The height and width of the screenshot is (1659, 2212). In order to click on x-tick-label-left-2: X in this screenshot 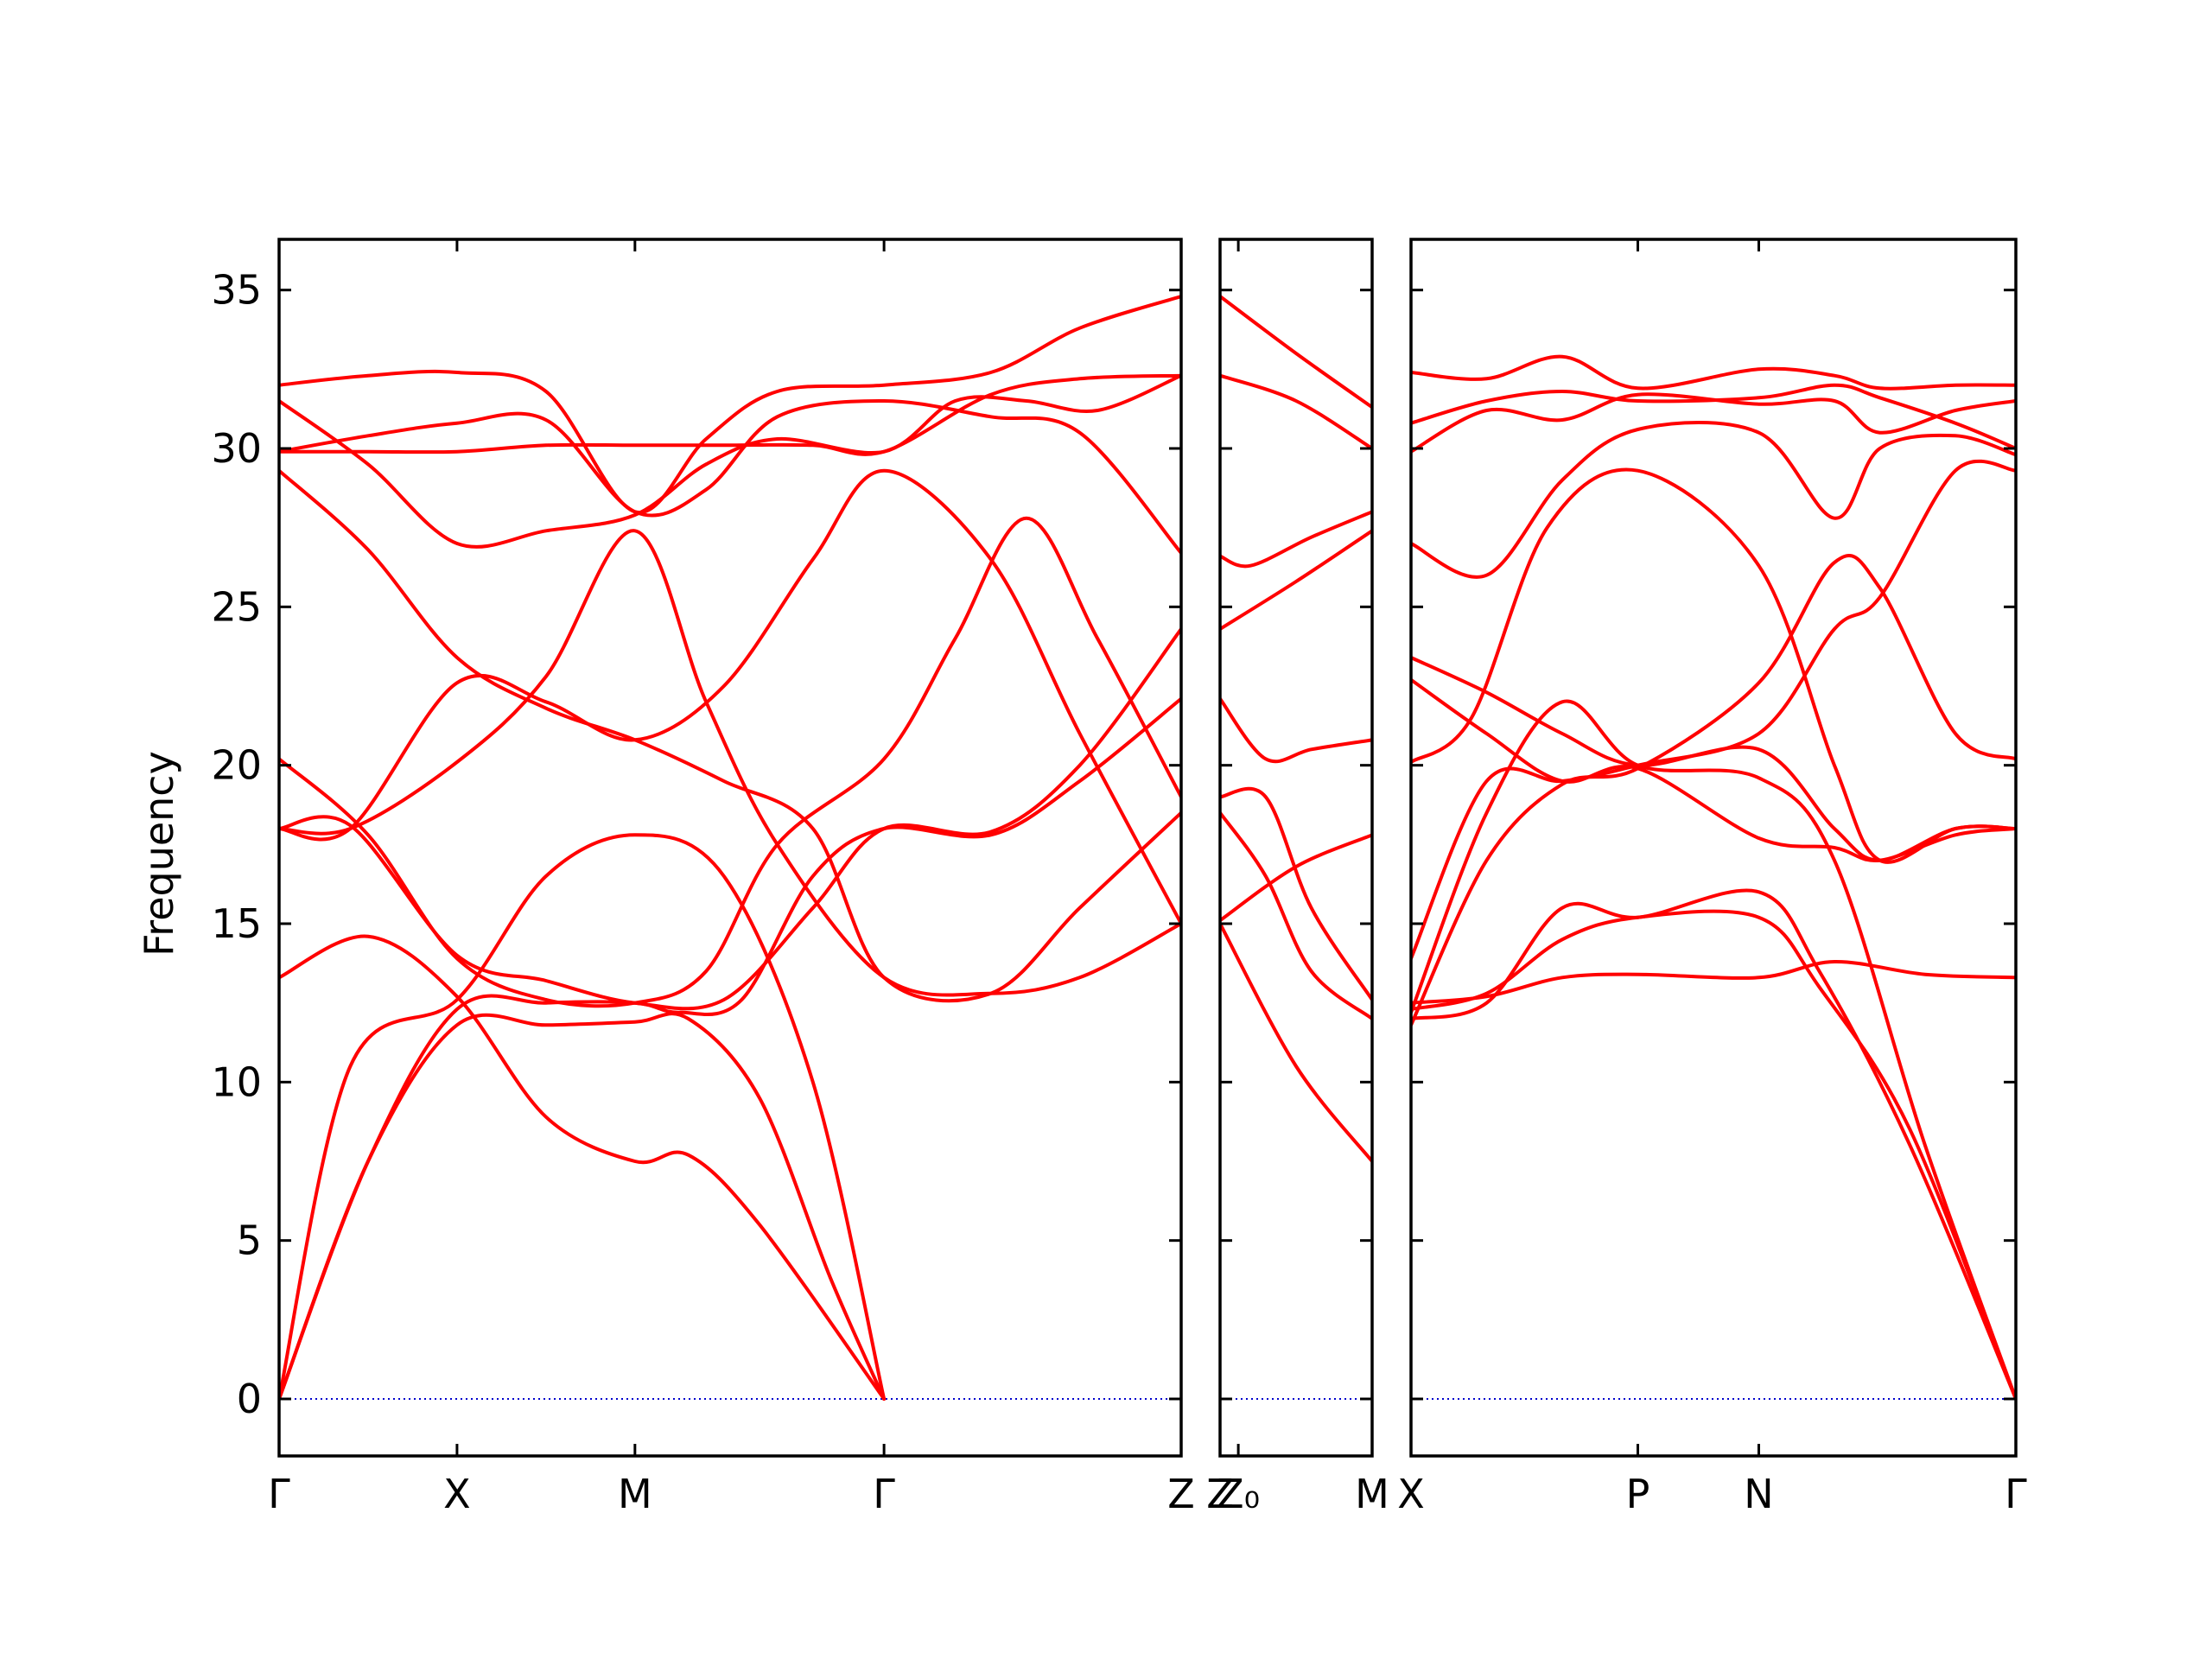, I will do `click(457, 1494)`.